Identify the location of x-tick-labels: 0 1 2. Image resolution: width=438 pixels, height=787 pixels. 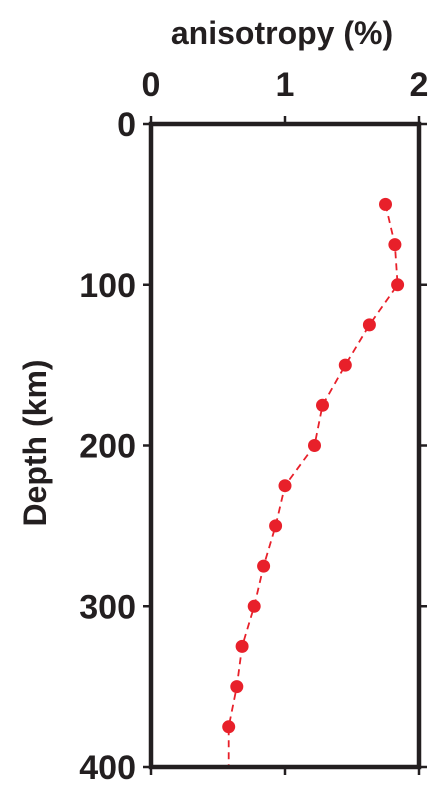
(285, 85).